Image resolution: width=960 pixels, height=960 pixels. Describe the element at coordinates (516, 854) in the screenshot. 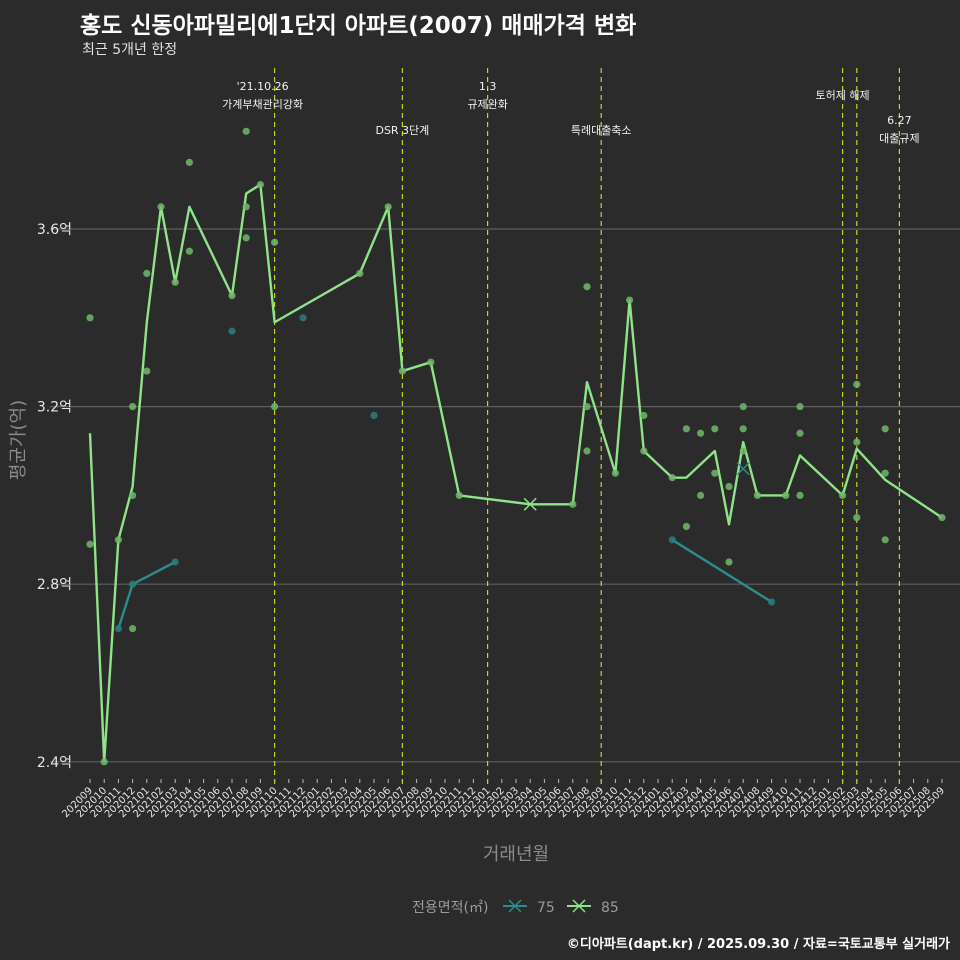

I see `x-axis-title: 거래년월` at that location.